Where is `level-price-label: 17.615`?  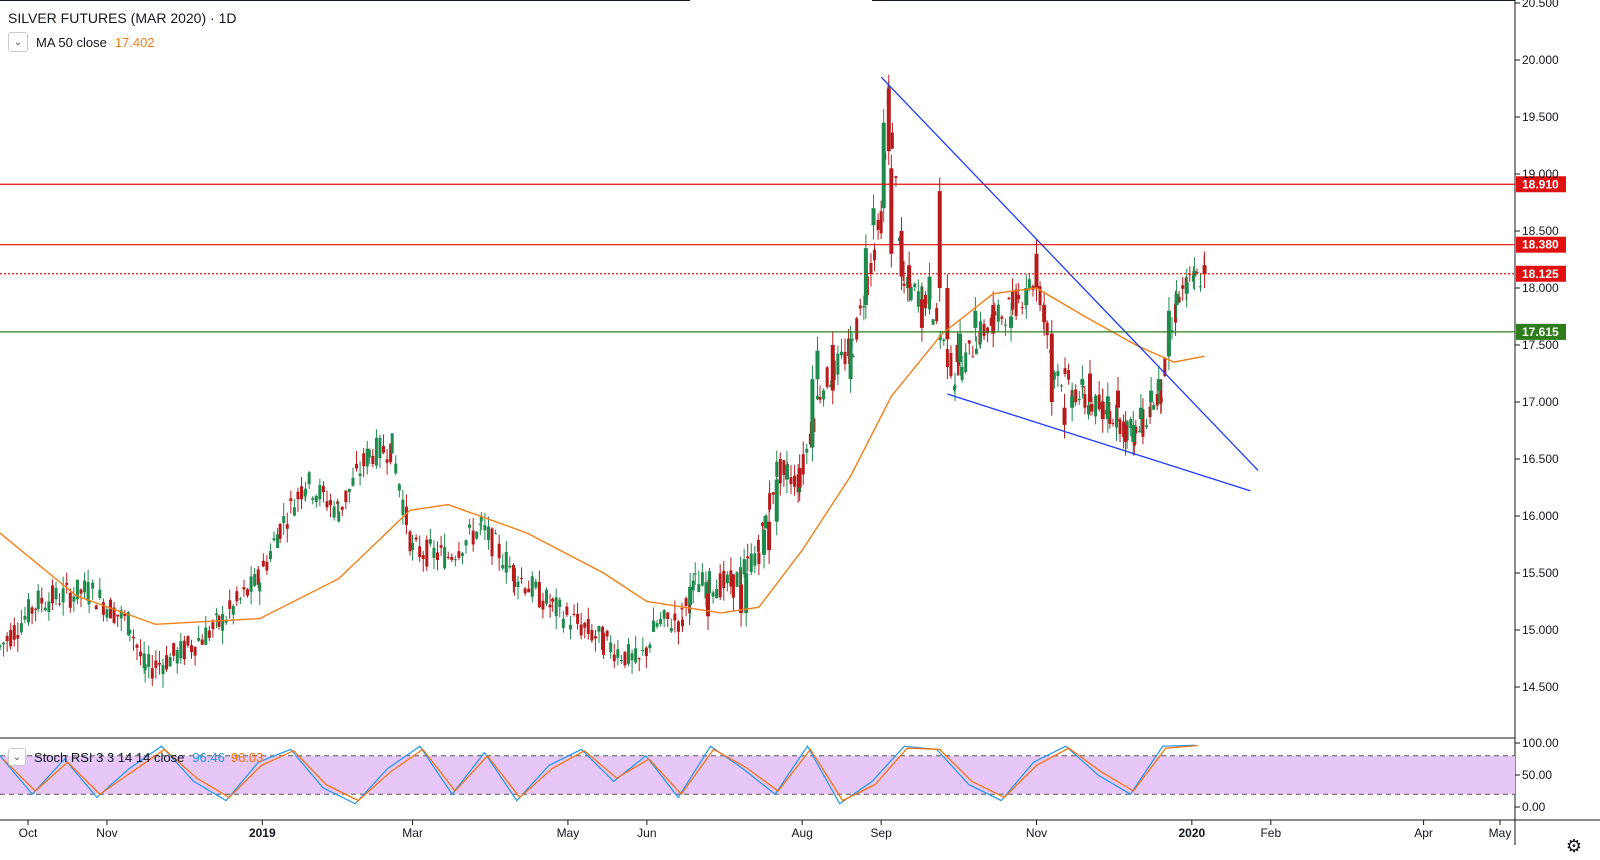 level-price-label: 17.615 is located at coordinates (1540, 332).